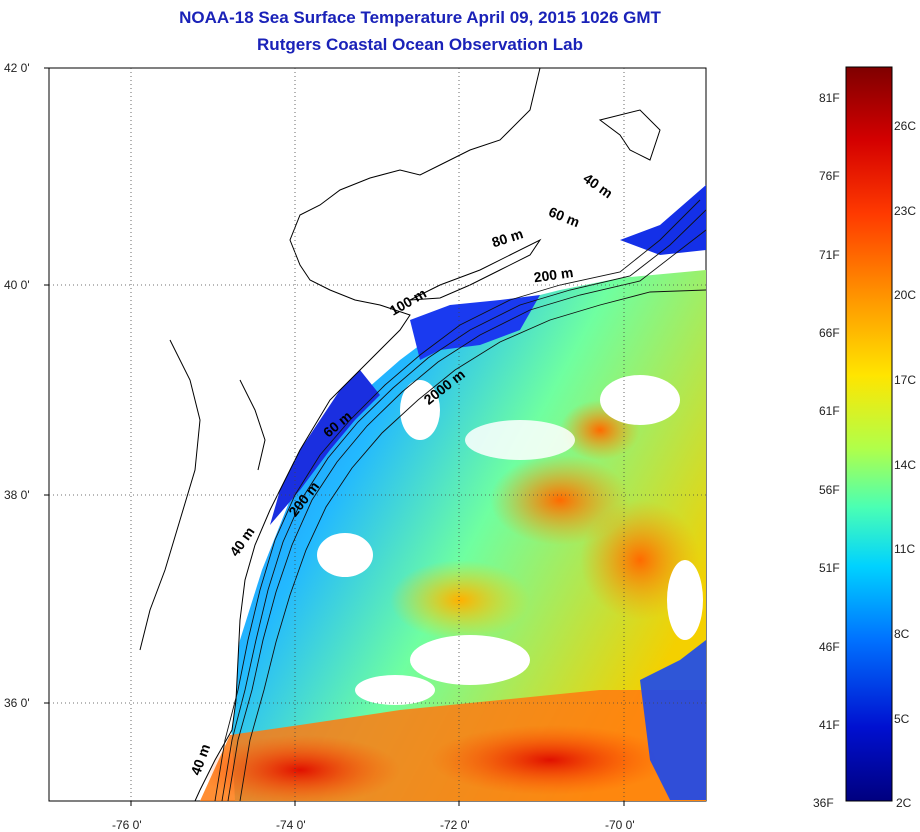 Image resolution: width=920 pixels, height=832 pixels. Describe the element at coordinates (455, 825) in the screenshot. I see `lon-label: -72 0'` at that location.